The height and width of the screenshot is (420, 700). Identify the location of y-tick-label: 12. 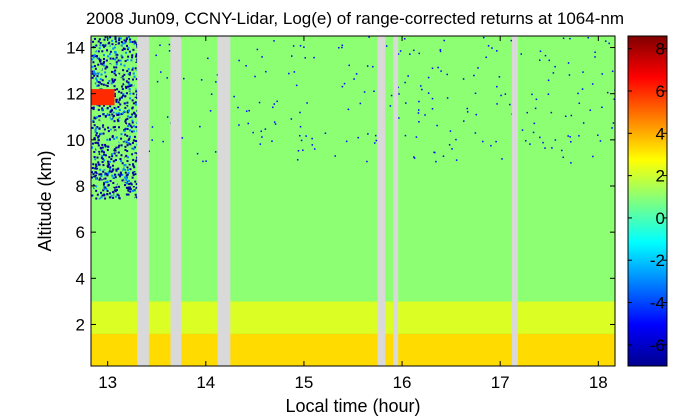
(75, 94).